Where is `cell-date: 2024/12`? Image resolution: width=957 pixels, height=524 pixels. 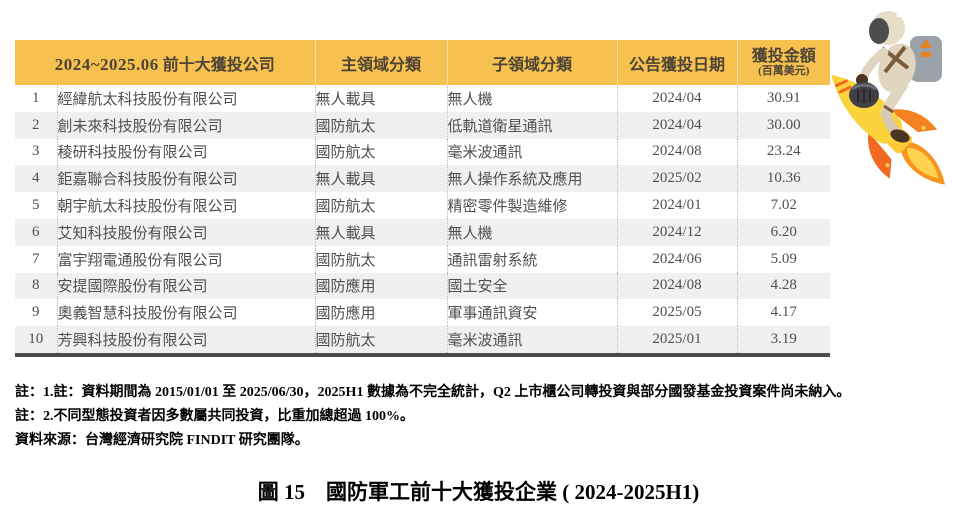 cell-date: 2024/12 is located at coordinates (677, 232).